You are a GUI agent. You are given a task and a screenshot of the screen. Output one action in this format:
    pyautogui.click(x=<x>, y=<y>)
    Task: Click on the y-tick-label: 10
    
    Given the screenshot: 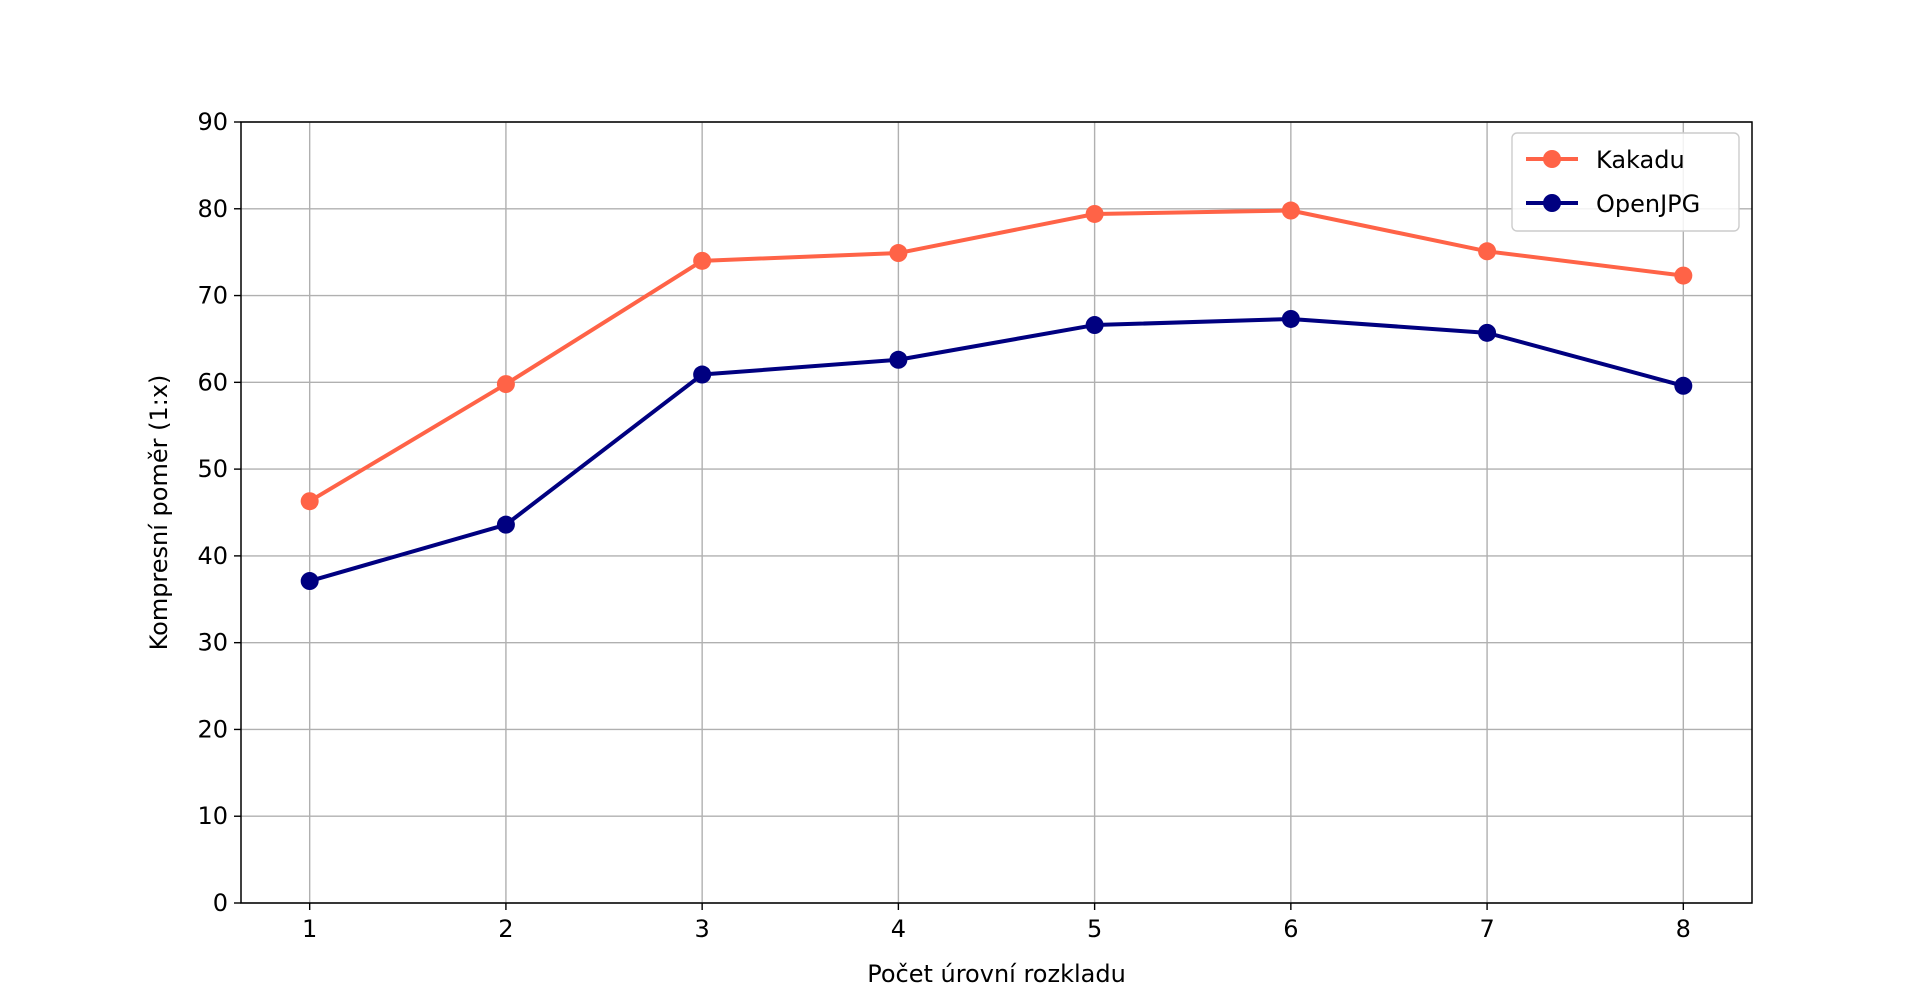 What is the action you would take?
    pyautogui.click(x=212, y=816)
    